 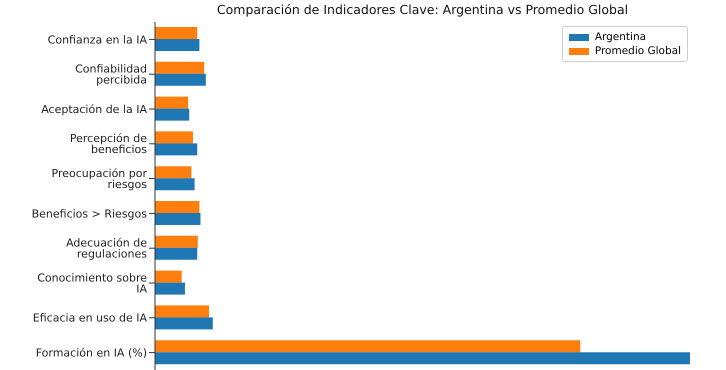 What do you see at coordinates (91, 353) in the screenshot?
I see `y-tick-label: Formación en IA (%)` at bounding box center [91, 353].